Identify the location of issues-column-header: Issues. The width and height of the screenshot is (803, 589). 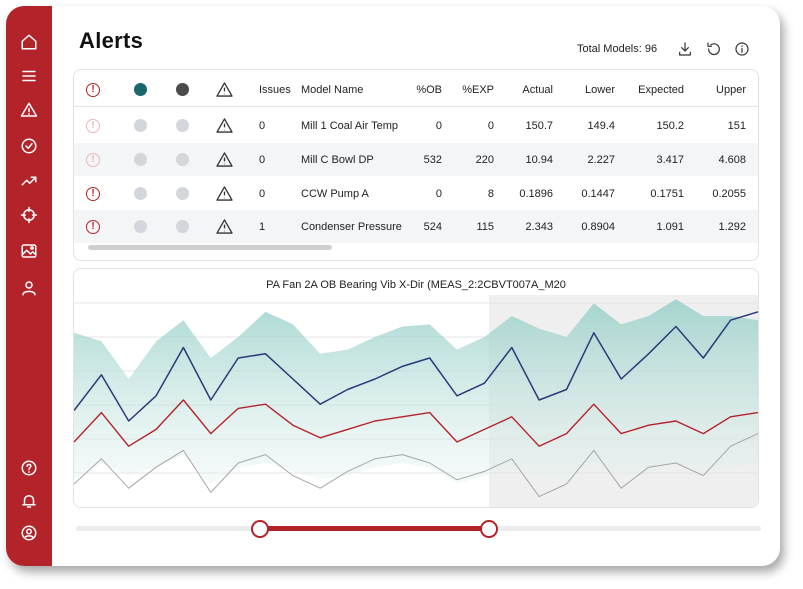
(275, 89).